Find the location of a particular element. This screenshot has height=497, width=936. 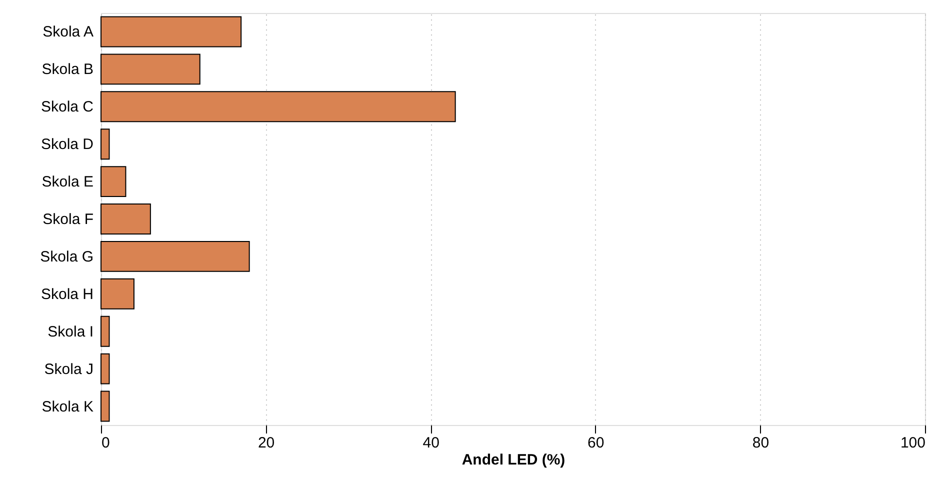

y-tick-label: Skola D is located at coordinates (67, 145).